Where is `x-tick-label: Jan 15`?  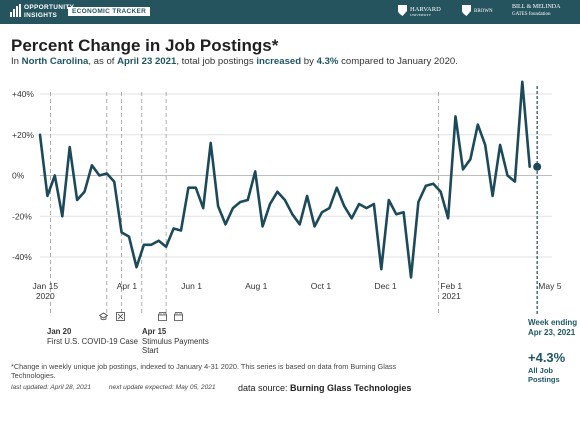 x-tick-label: Jan 15 is located at coordinates (46, 286).